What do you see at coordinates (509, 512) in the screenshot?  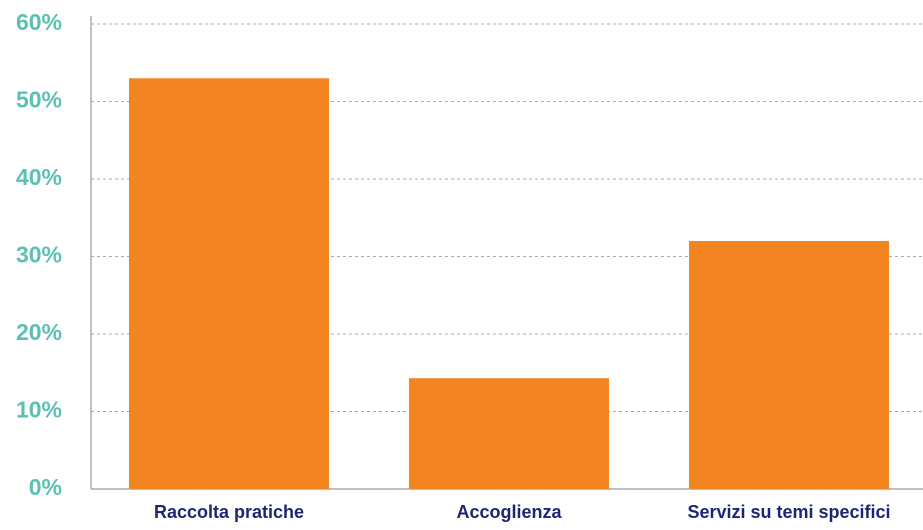 I see `x-tick-label: Accoglienza` at bounding box center [509, 512].